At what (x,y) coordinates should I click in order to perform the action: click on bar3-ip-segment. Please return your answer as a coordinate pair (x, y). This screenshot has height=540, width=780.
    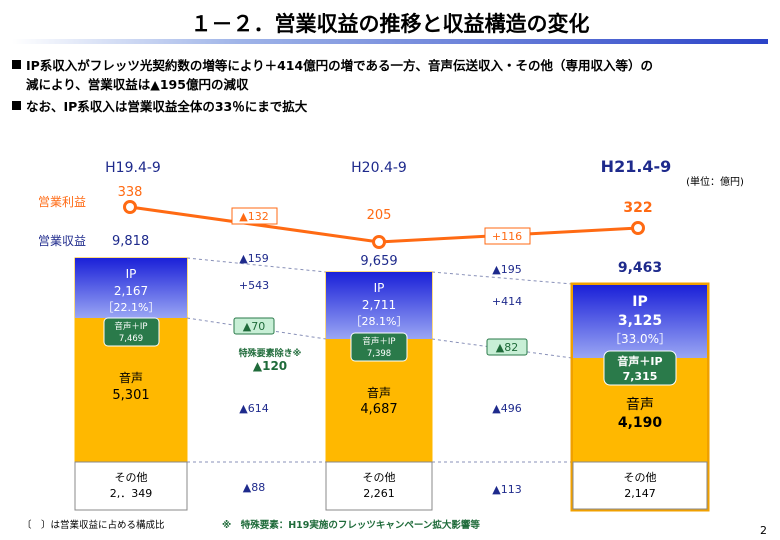
    Looking at the image, I should click on (640, 321).